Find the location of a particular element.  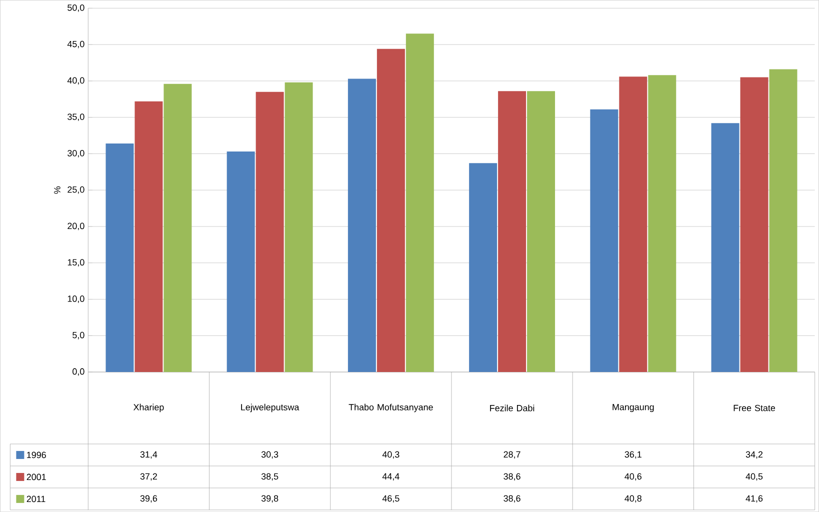

data-label: 40,8 is located at coordinates (633, 499).